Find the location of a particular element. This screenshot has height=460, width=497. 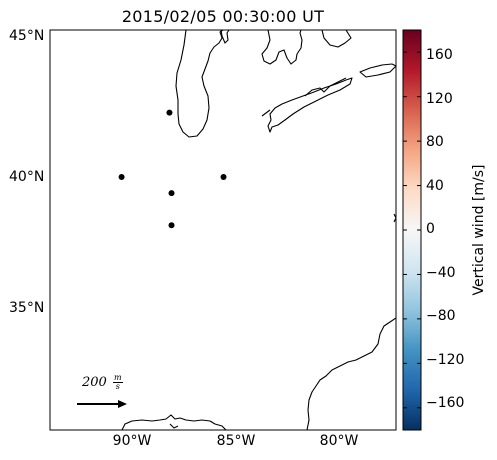

colorbar-tick-marks is located at coordinates (412, 230).